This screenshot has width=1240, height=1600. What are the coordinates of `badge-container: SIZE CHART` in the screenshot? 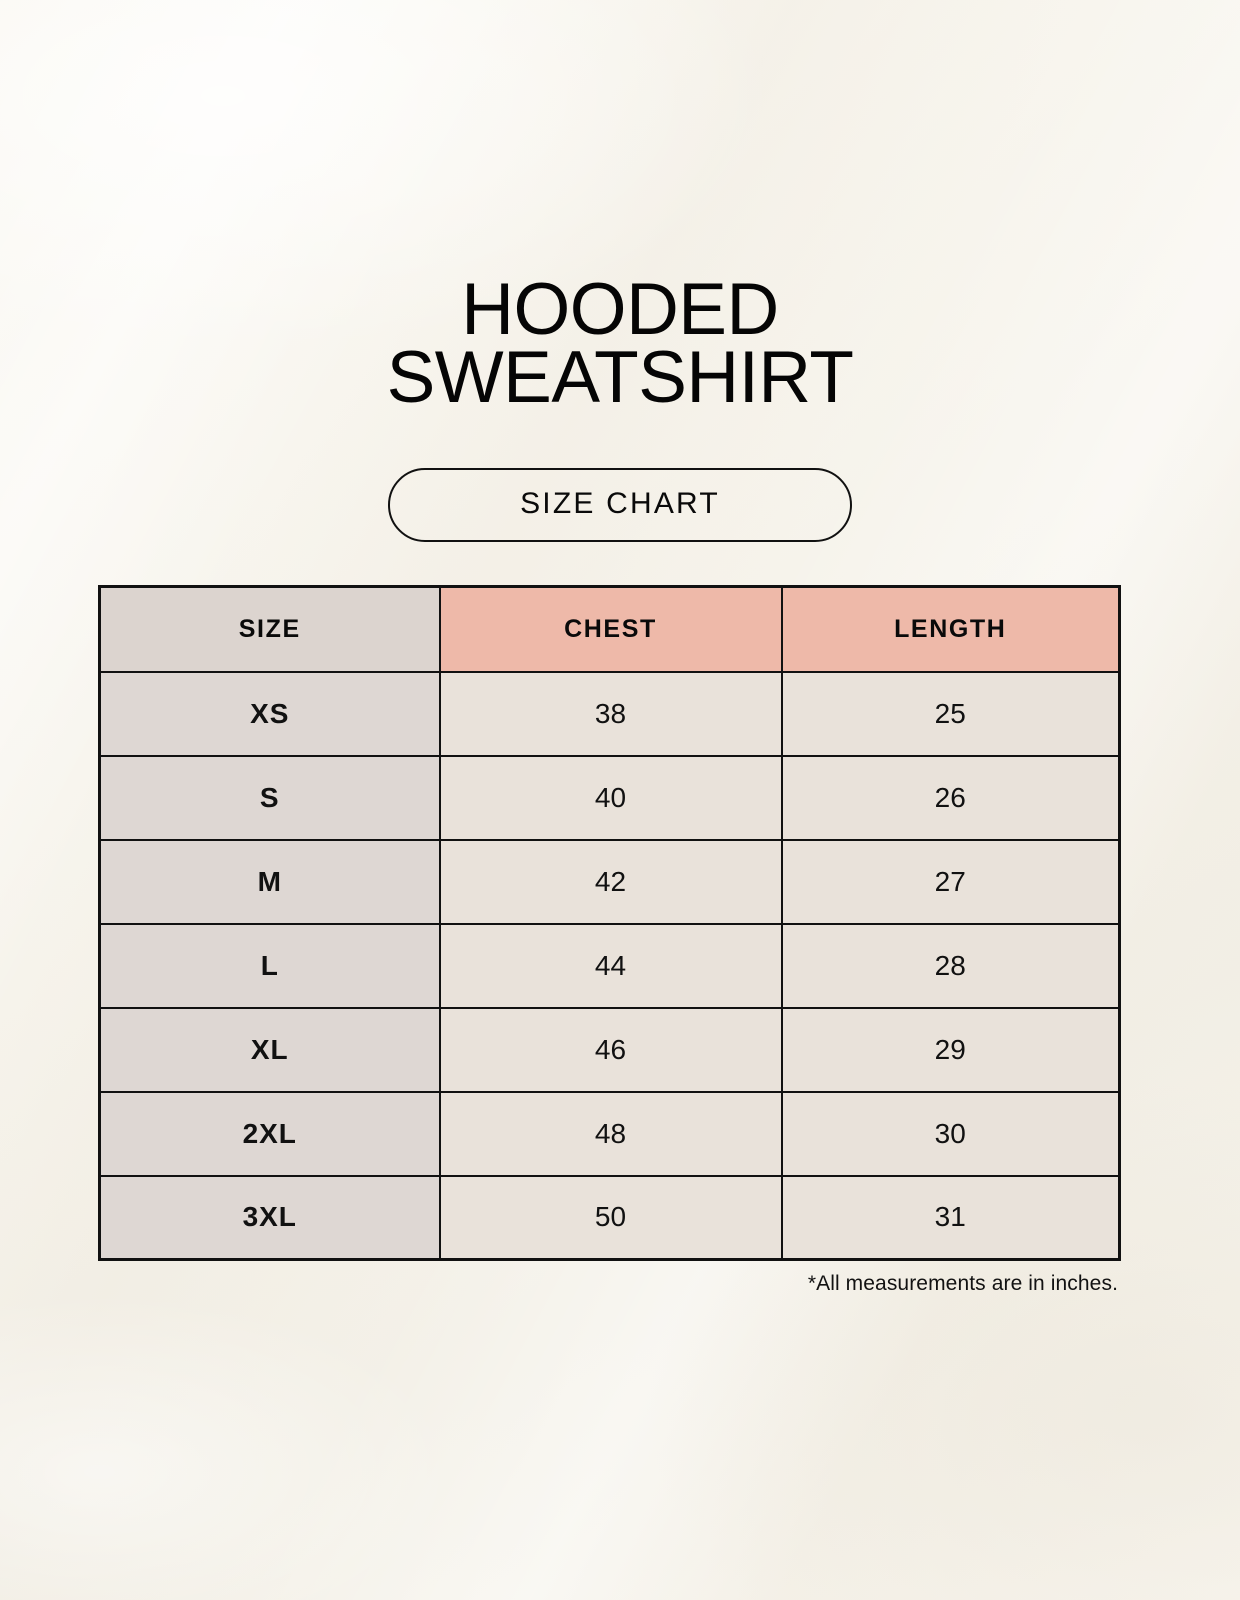 It's located at (620, 505).